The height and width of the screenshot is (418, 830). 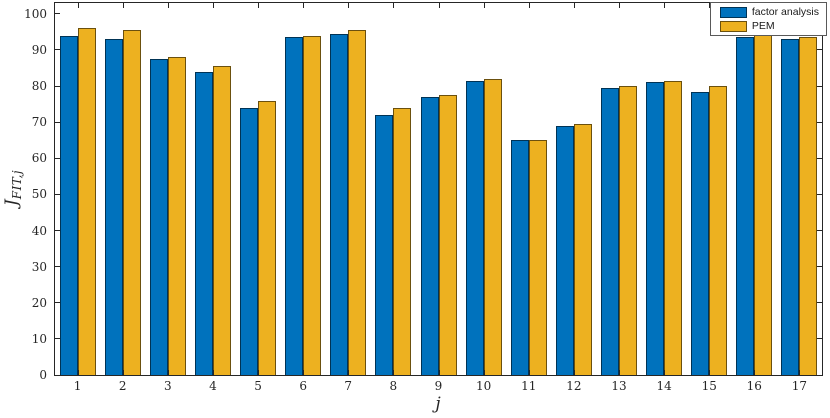 What do you see at coordinates (619, 386) in the screenshot?
I see `x-tick-label: 13` at bounding box center [619, 386].